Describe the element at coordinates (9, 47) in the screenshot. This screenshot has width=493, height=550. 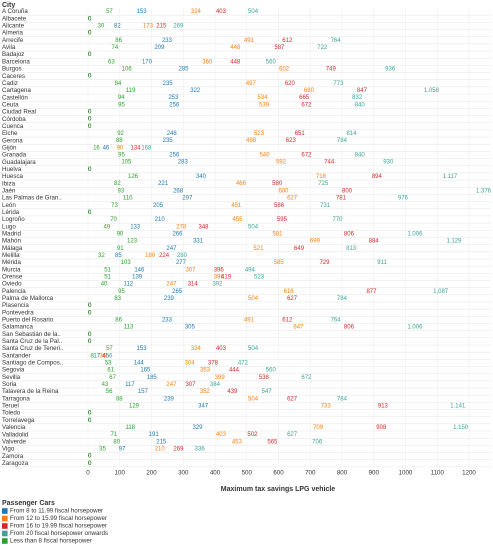
I see `city-label: Avila` at that location.